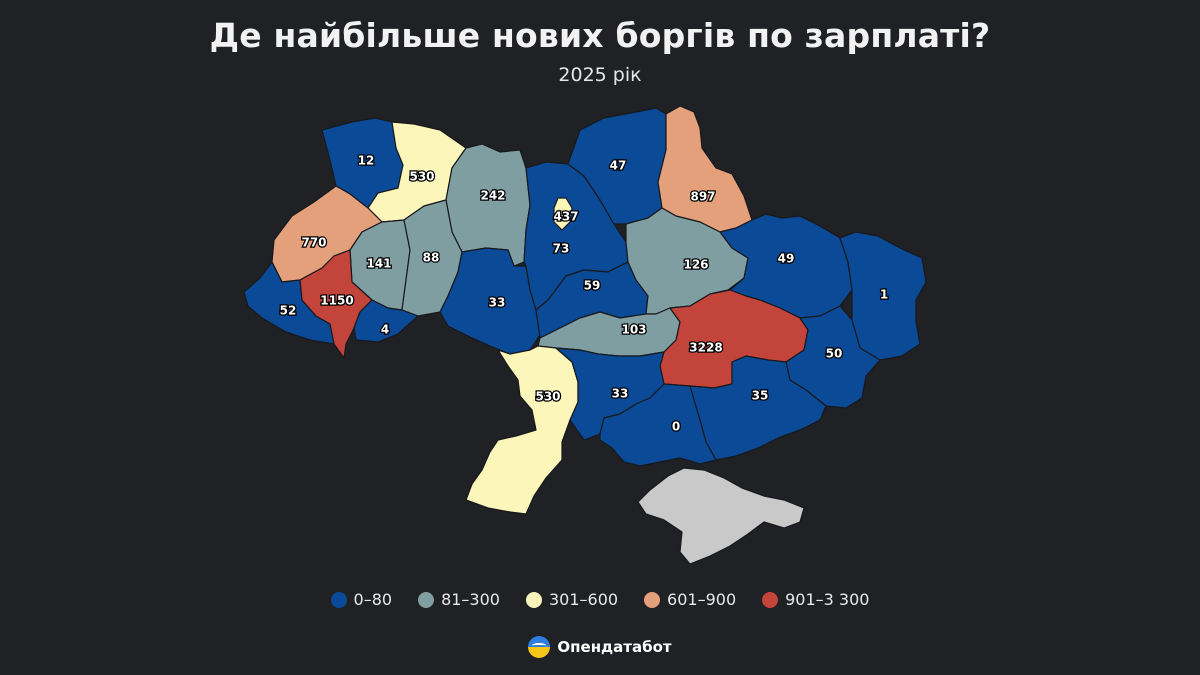 Image resolution: width=1200 pixels, height=675 pixels. What do you see at coordinates (786, 259) in the screenshot?
I see `label-kharkiv: 49` at bounding box center [786, 259].